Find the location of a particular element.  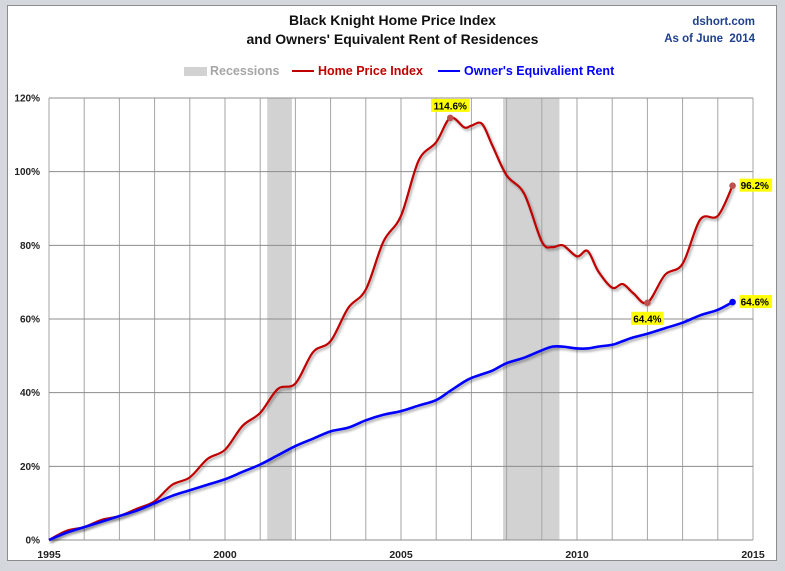

data-label: 64.4% is located at coordinates (647, 319).